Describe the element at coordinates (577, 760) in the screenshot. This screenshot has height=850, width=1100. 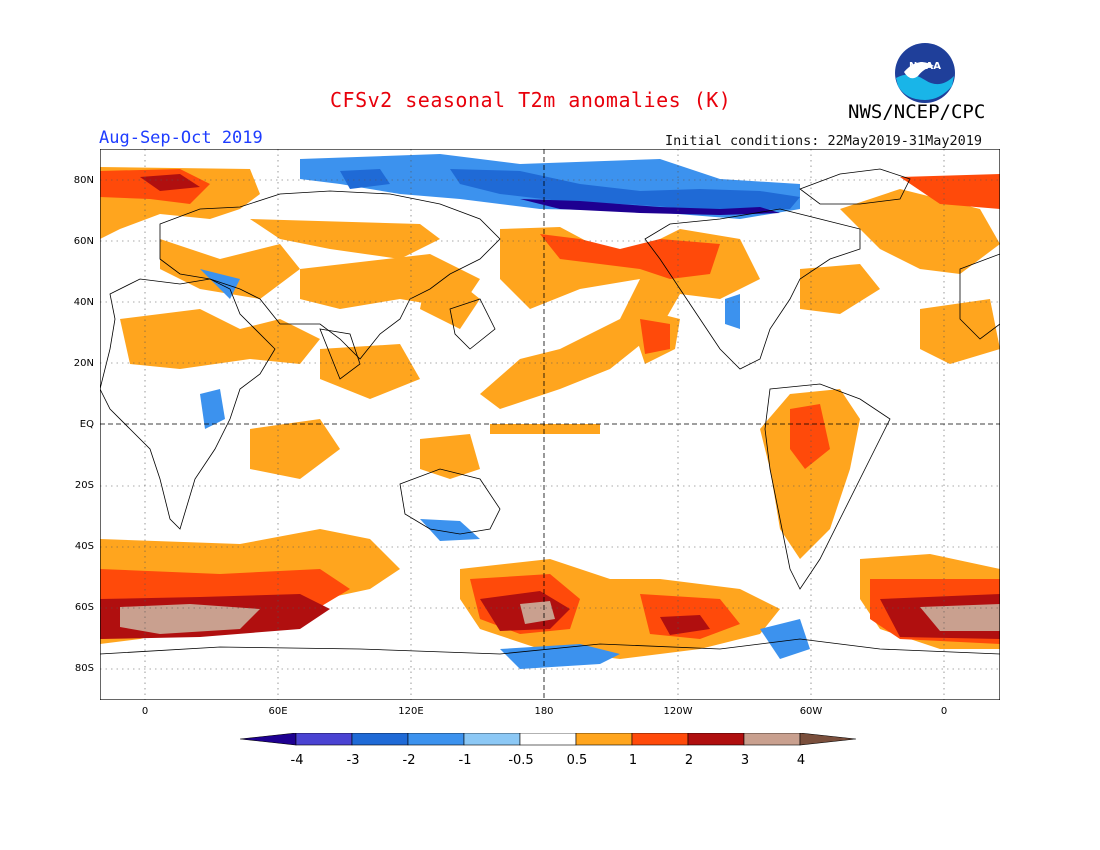
I see `colorbar-label-0-5: 0.5` at that location.